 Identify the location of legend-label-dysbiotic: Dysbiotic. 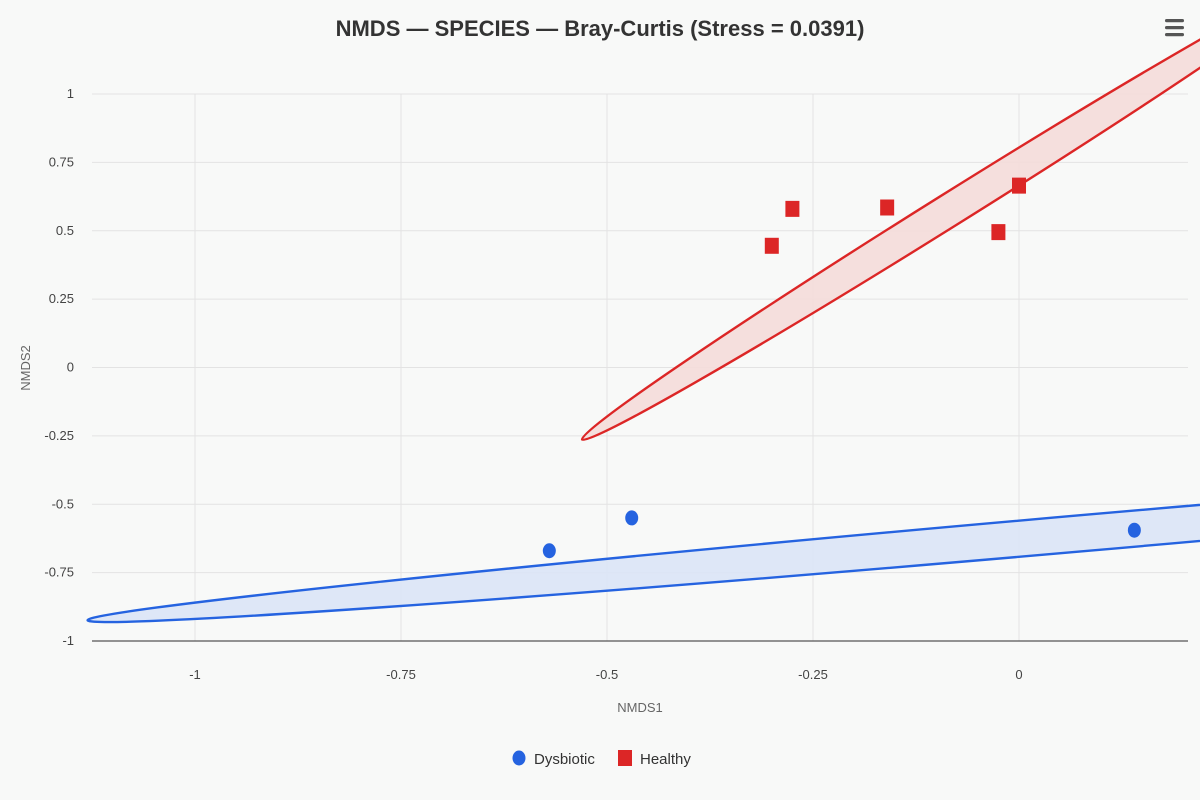
(564, 759).